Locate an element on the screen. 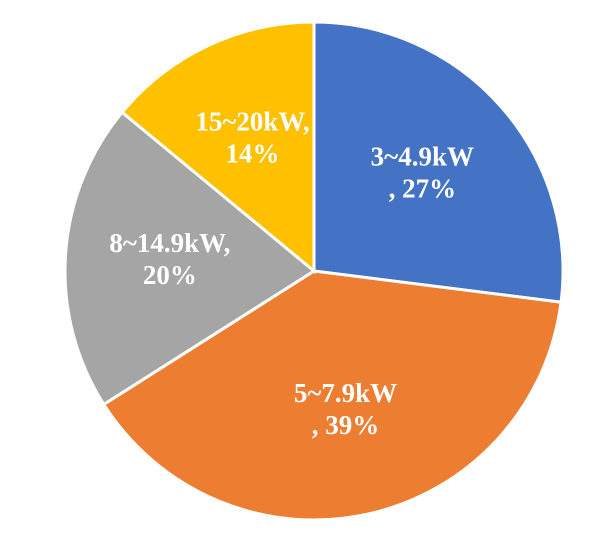 This screenshot has height=536, width=596. slice-category-label: 15~20kW, is located at coordinates (252, 122).